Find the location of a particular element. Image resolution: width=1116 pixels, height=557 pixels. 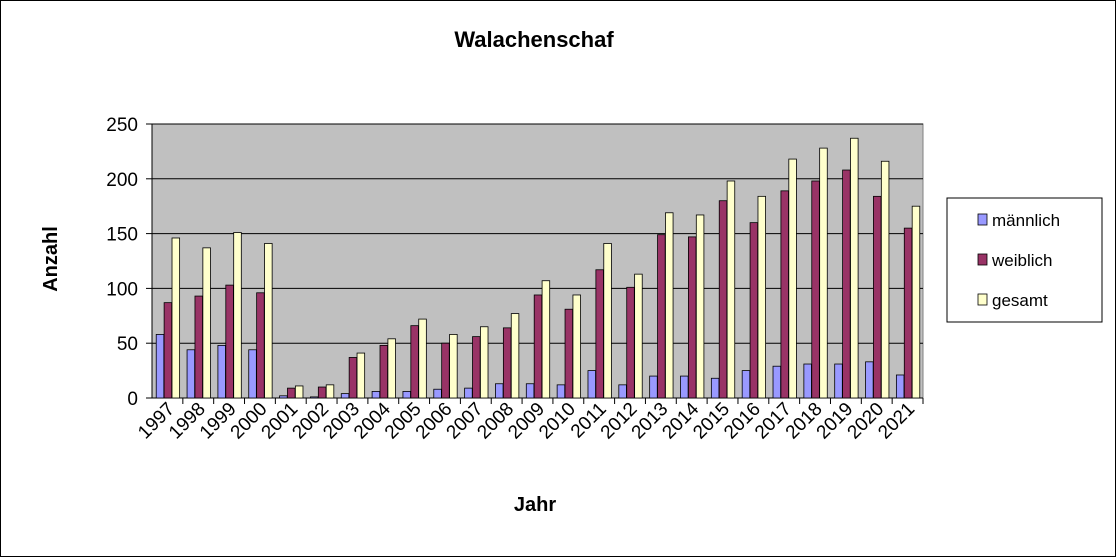

bar-männlich-2020 is located at coordinates (869, 380).